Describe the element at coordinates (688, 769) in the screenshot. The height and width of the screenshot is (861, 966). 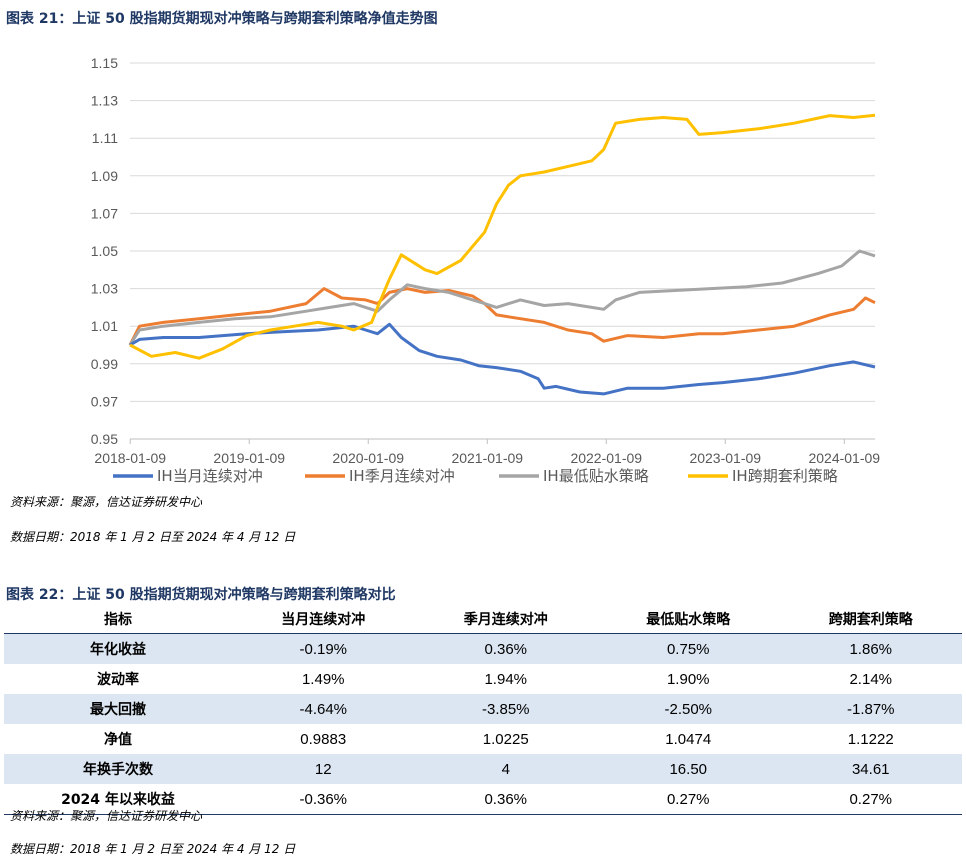
I see `table-cell: 16.50` at that location.